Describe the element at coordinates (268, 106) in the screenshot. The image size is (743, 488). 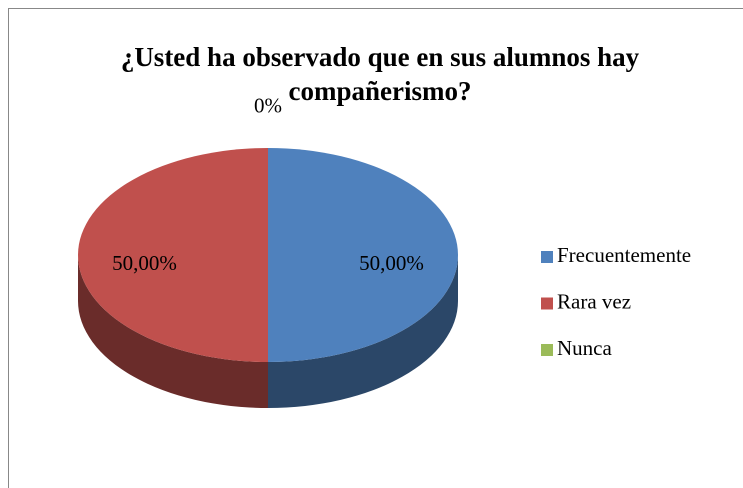
I see `data-label: 0%` at that location.